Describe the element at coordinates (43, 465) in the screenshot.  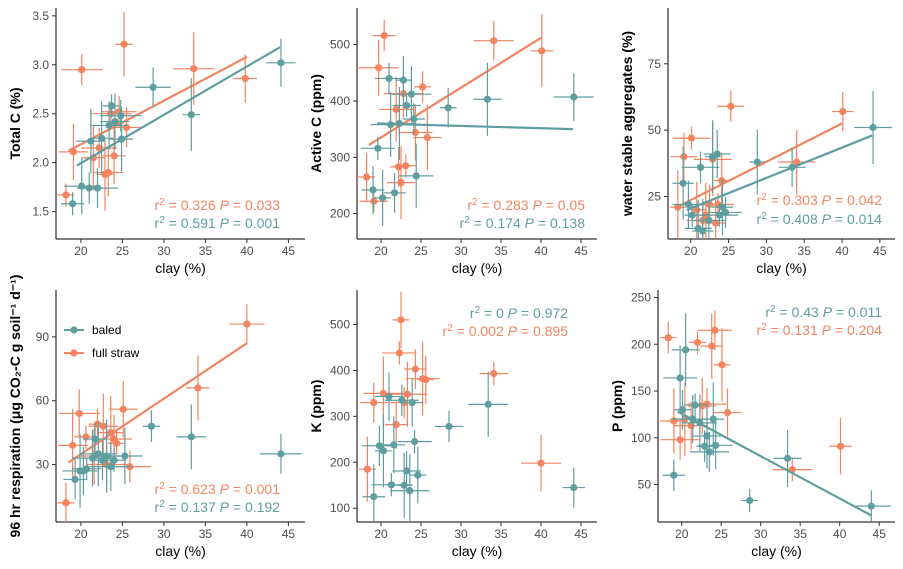
I see `y-tick-label: 30` at that location.